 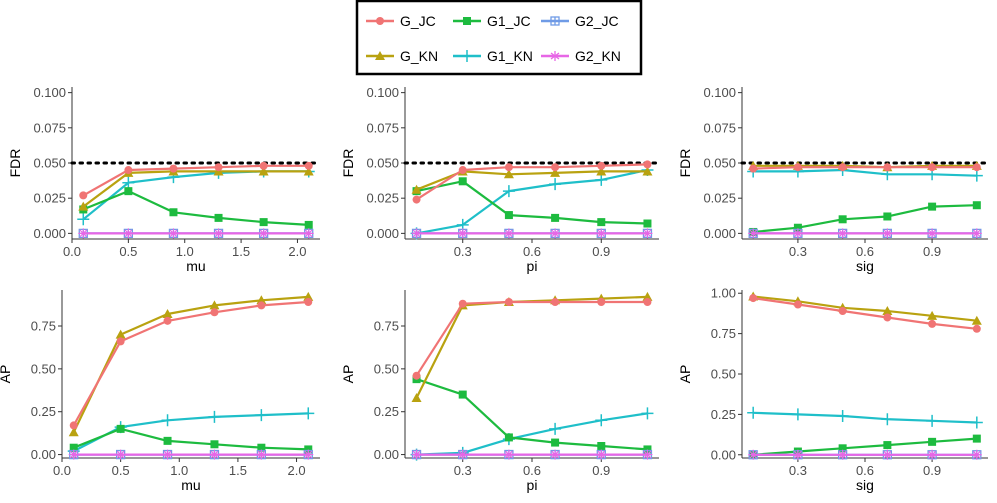 What do you see at coordinates (195, 266) in the screenshot?
I see `x-axis-title: mu` at bounding box center [195, 266].